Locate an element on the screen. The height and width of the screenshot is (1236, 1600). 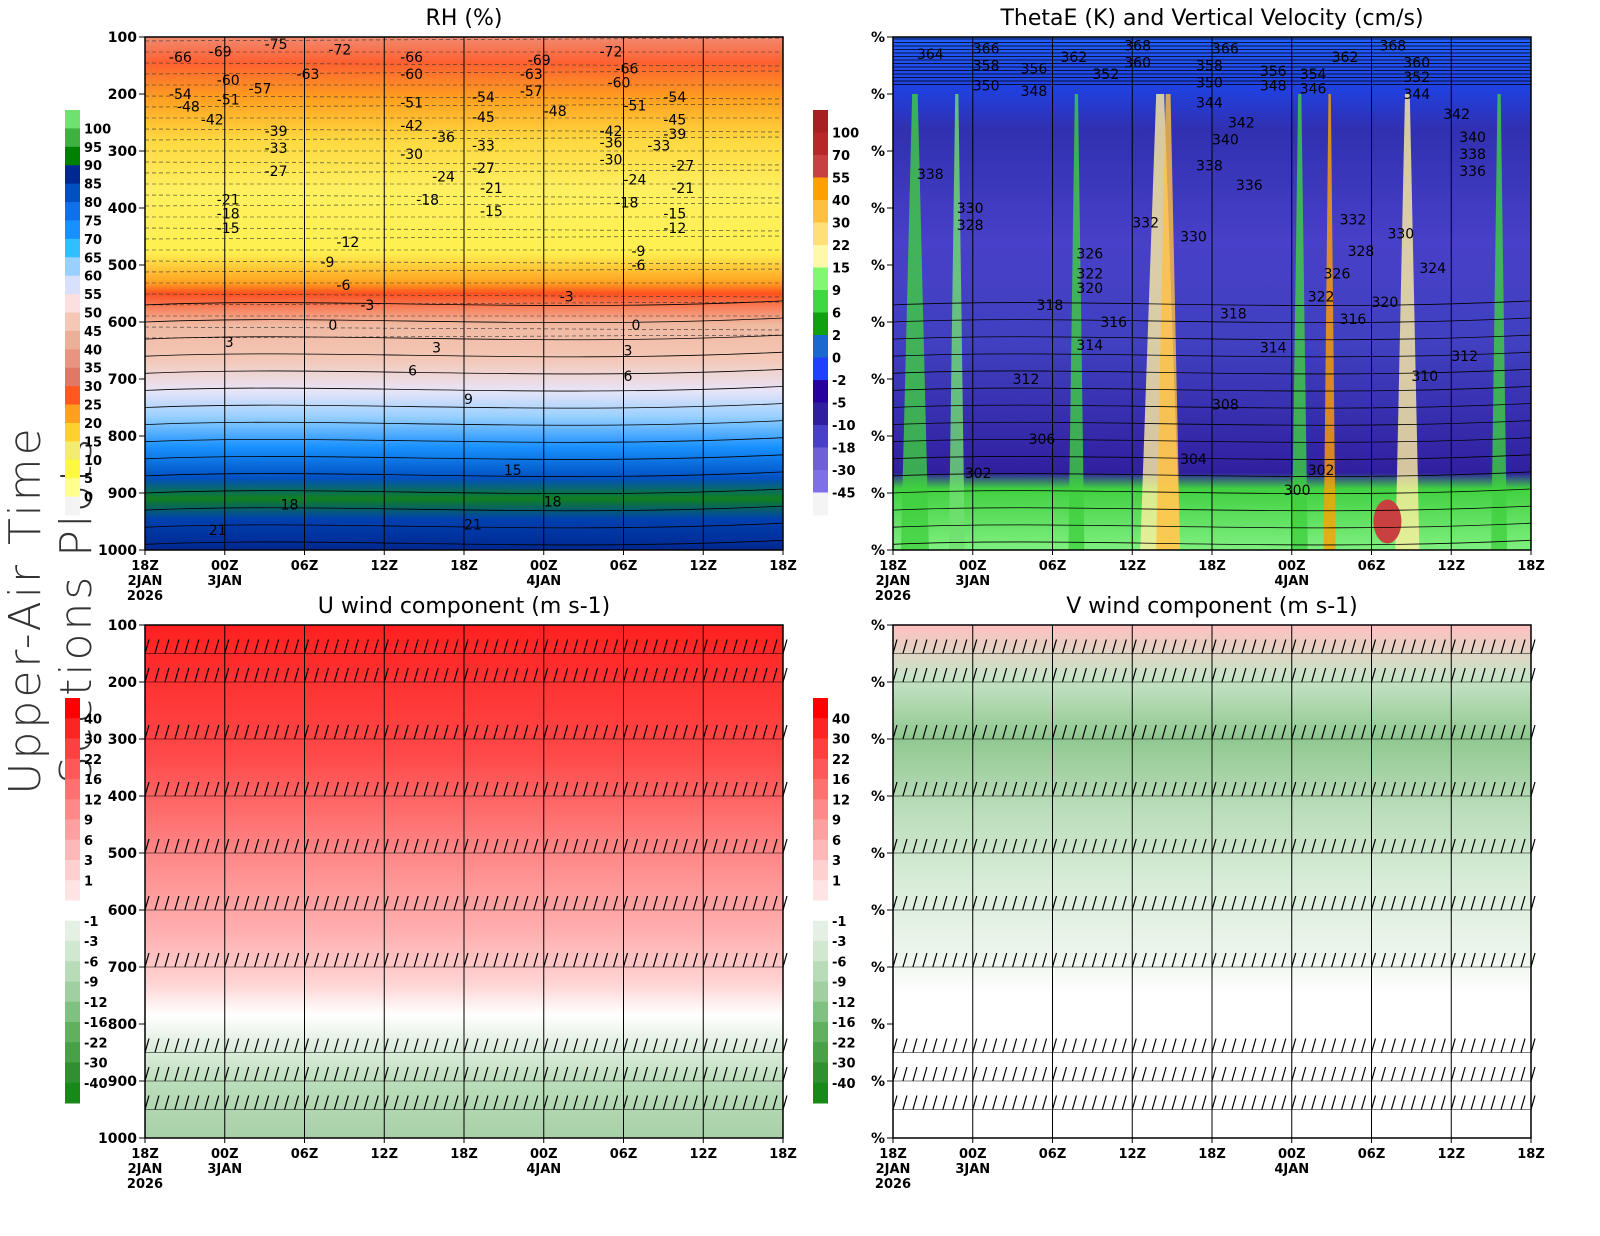
contour-label: -9 is located at coordinates (638, 252).